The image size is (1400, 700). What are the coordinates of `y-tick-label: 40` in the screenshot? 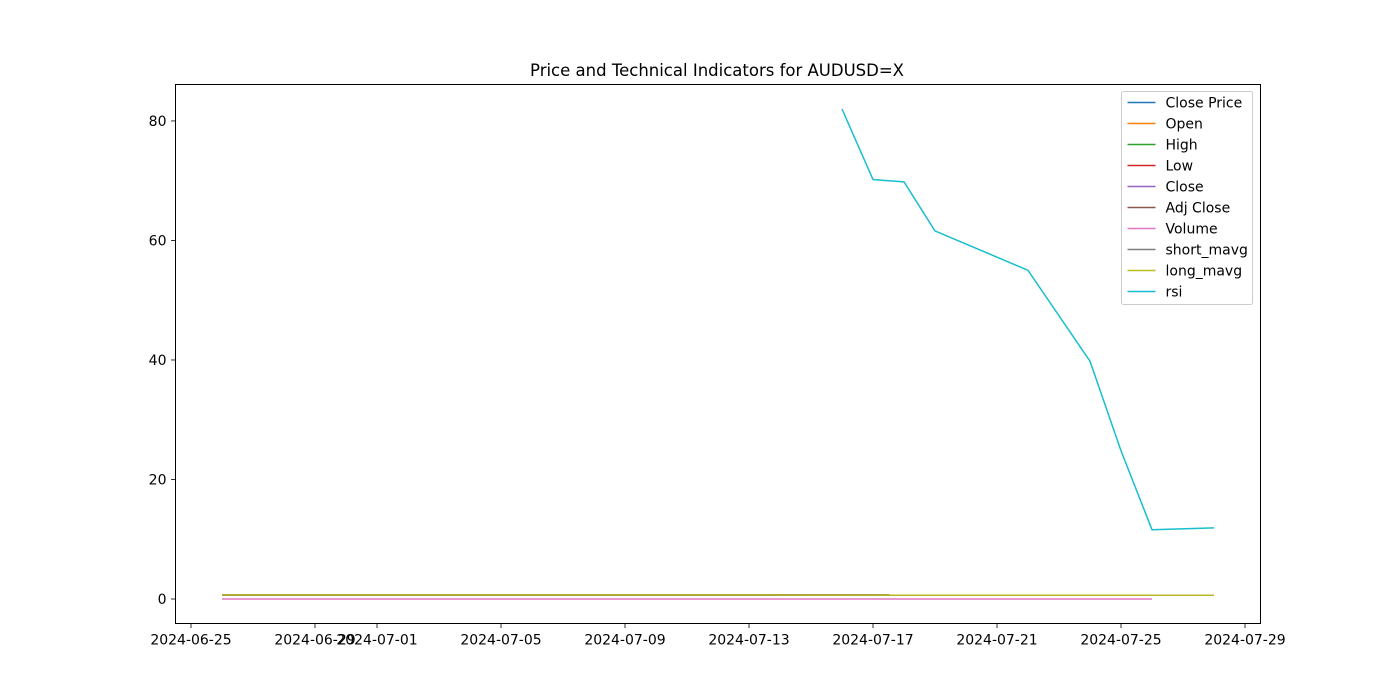 It's located at (158, 361).